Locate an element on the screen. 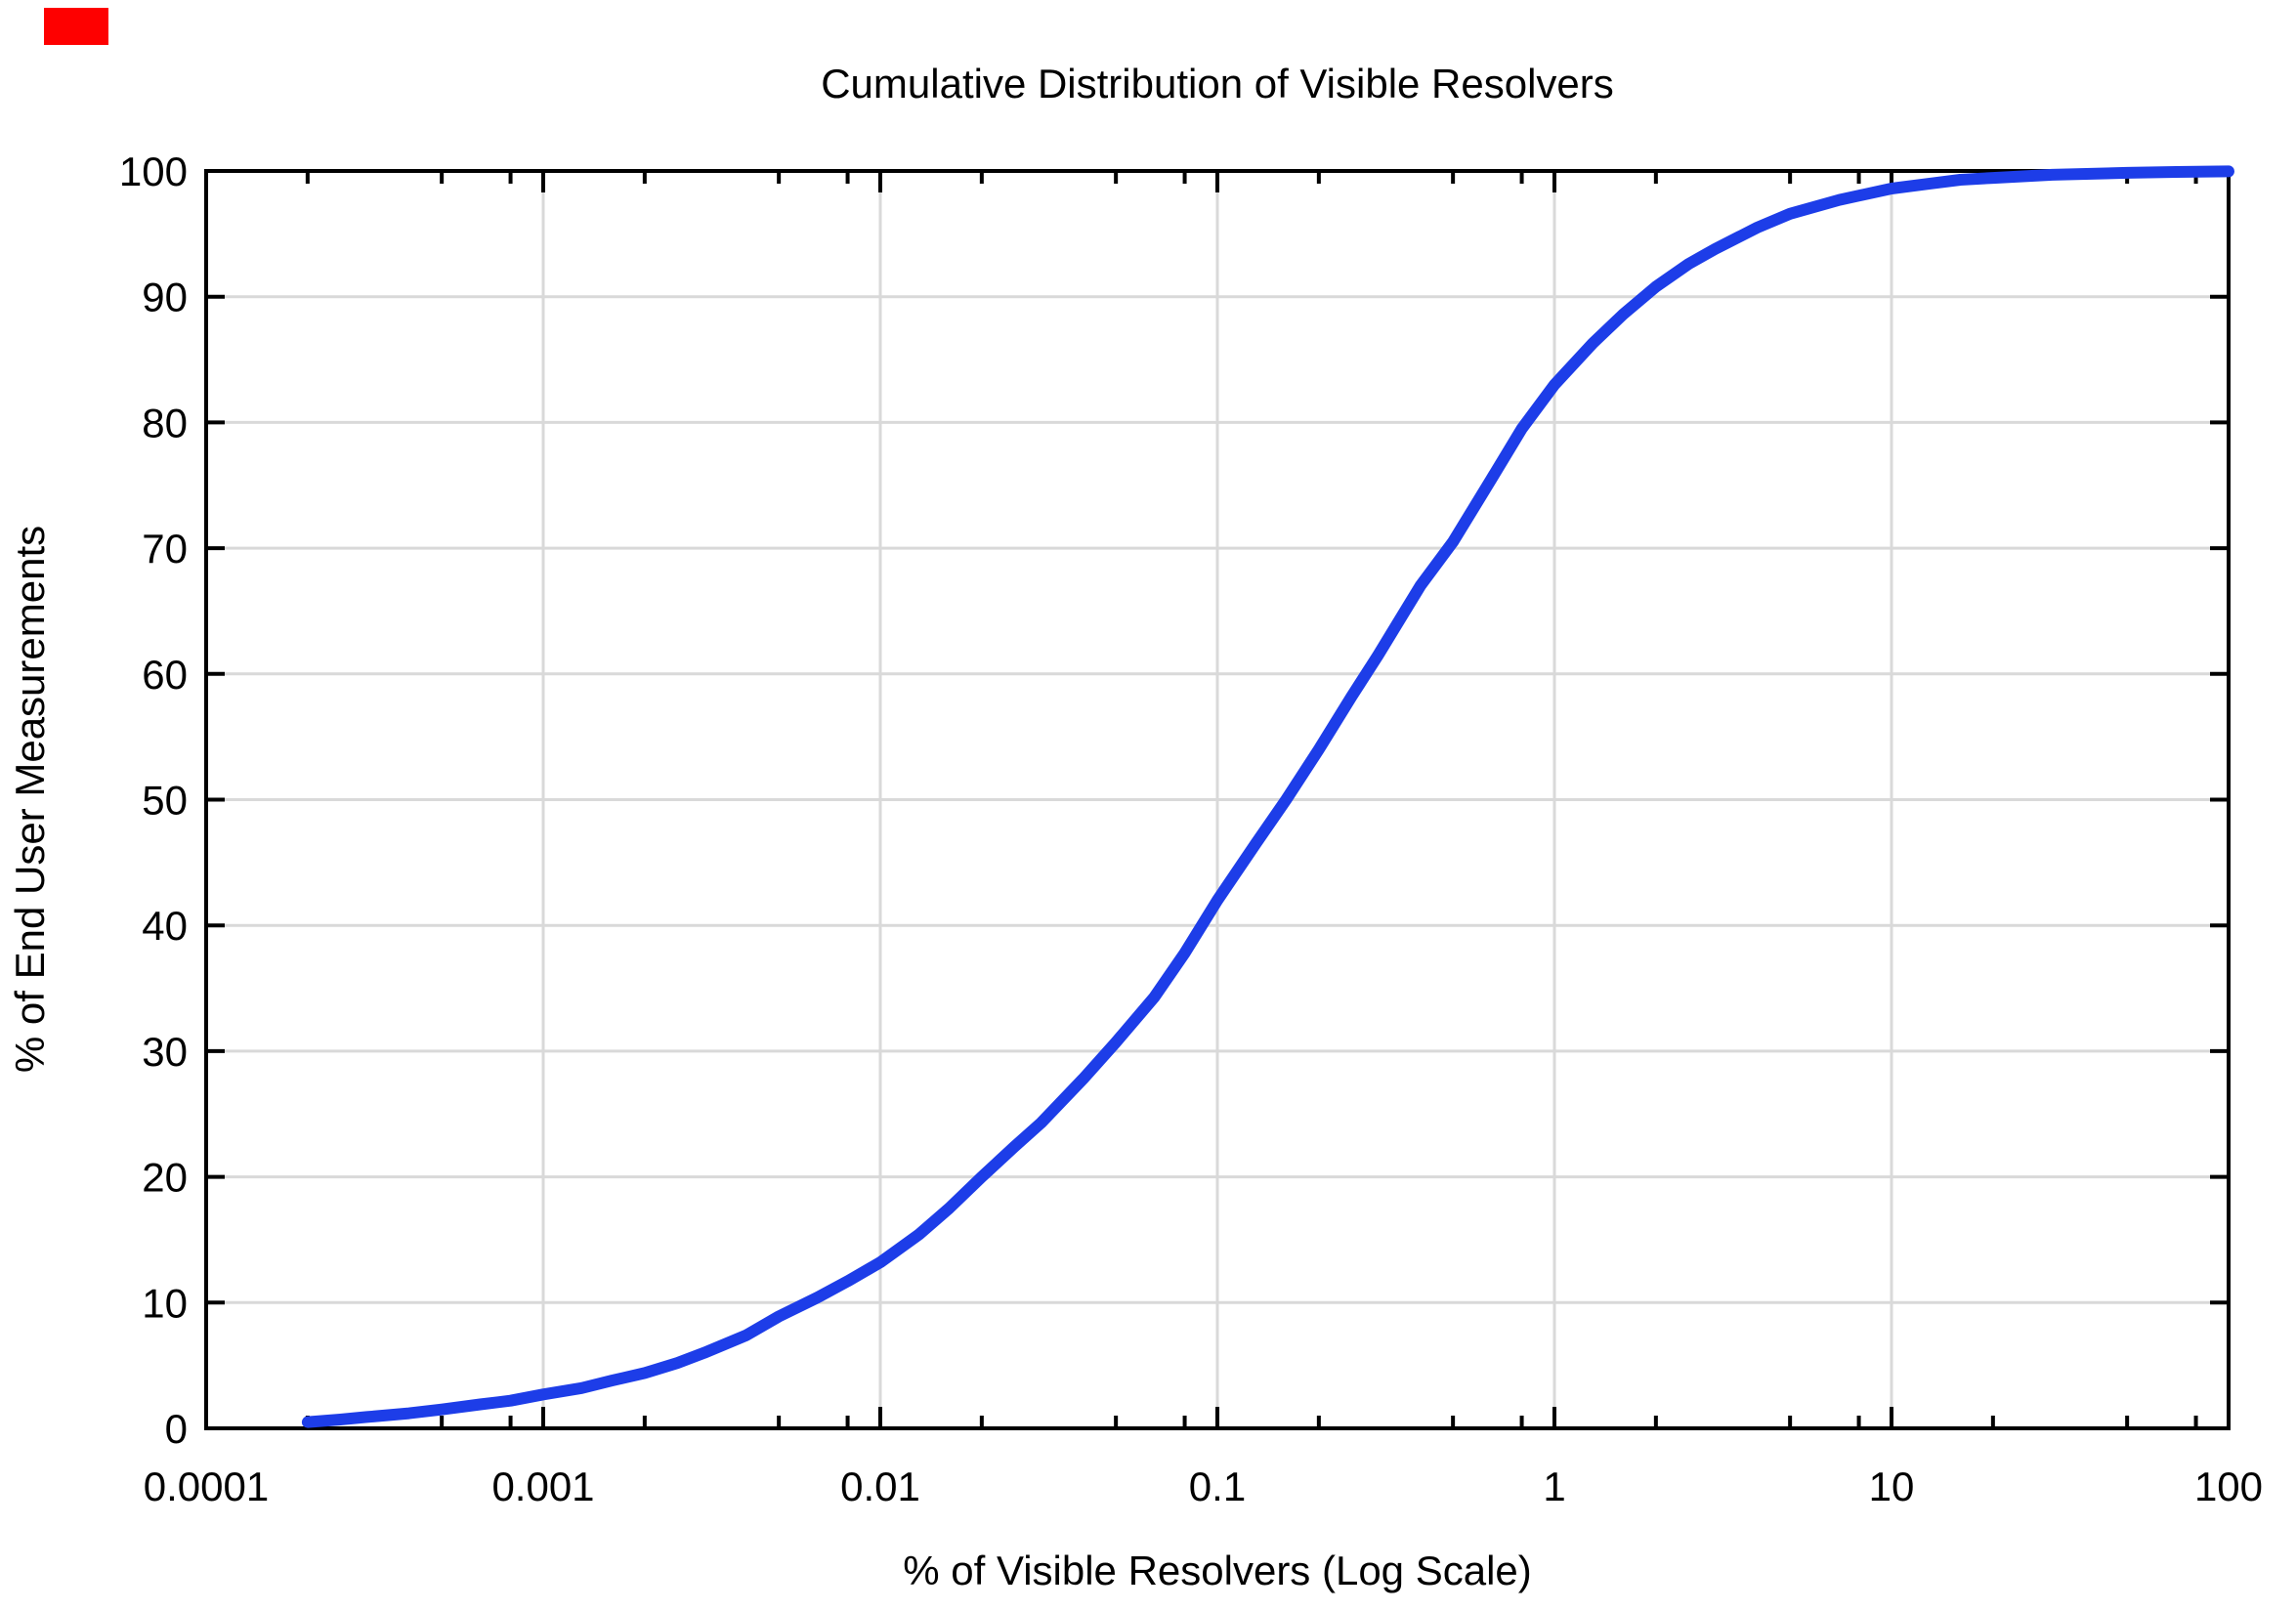  red-marker is located at coordinates (76, 26).